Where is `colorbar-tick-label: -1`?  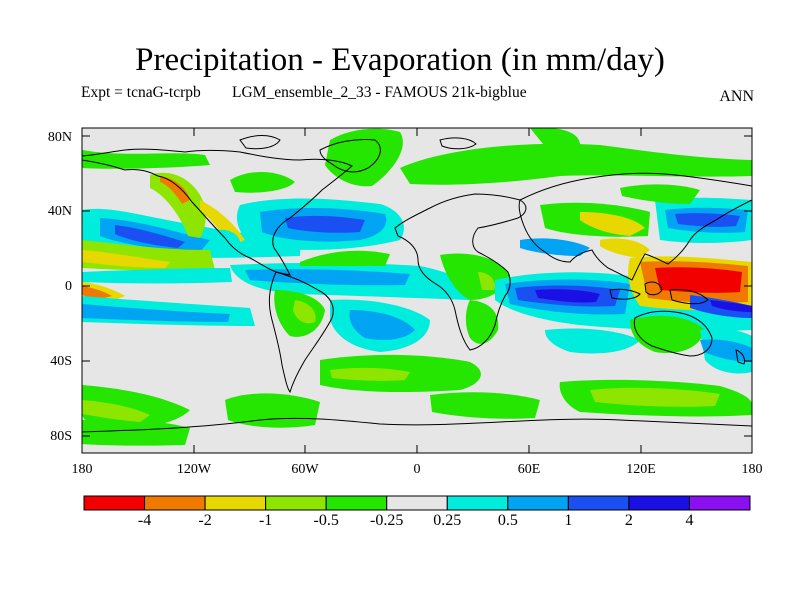
colorbar-tick-label: -1 is located at coordinates (265, 520).